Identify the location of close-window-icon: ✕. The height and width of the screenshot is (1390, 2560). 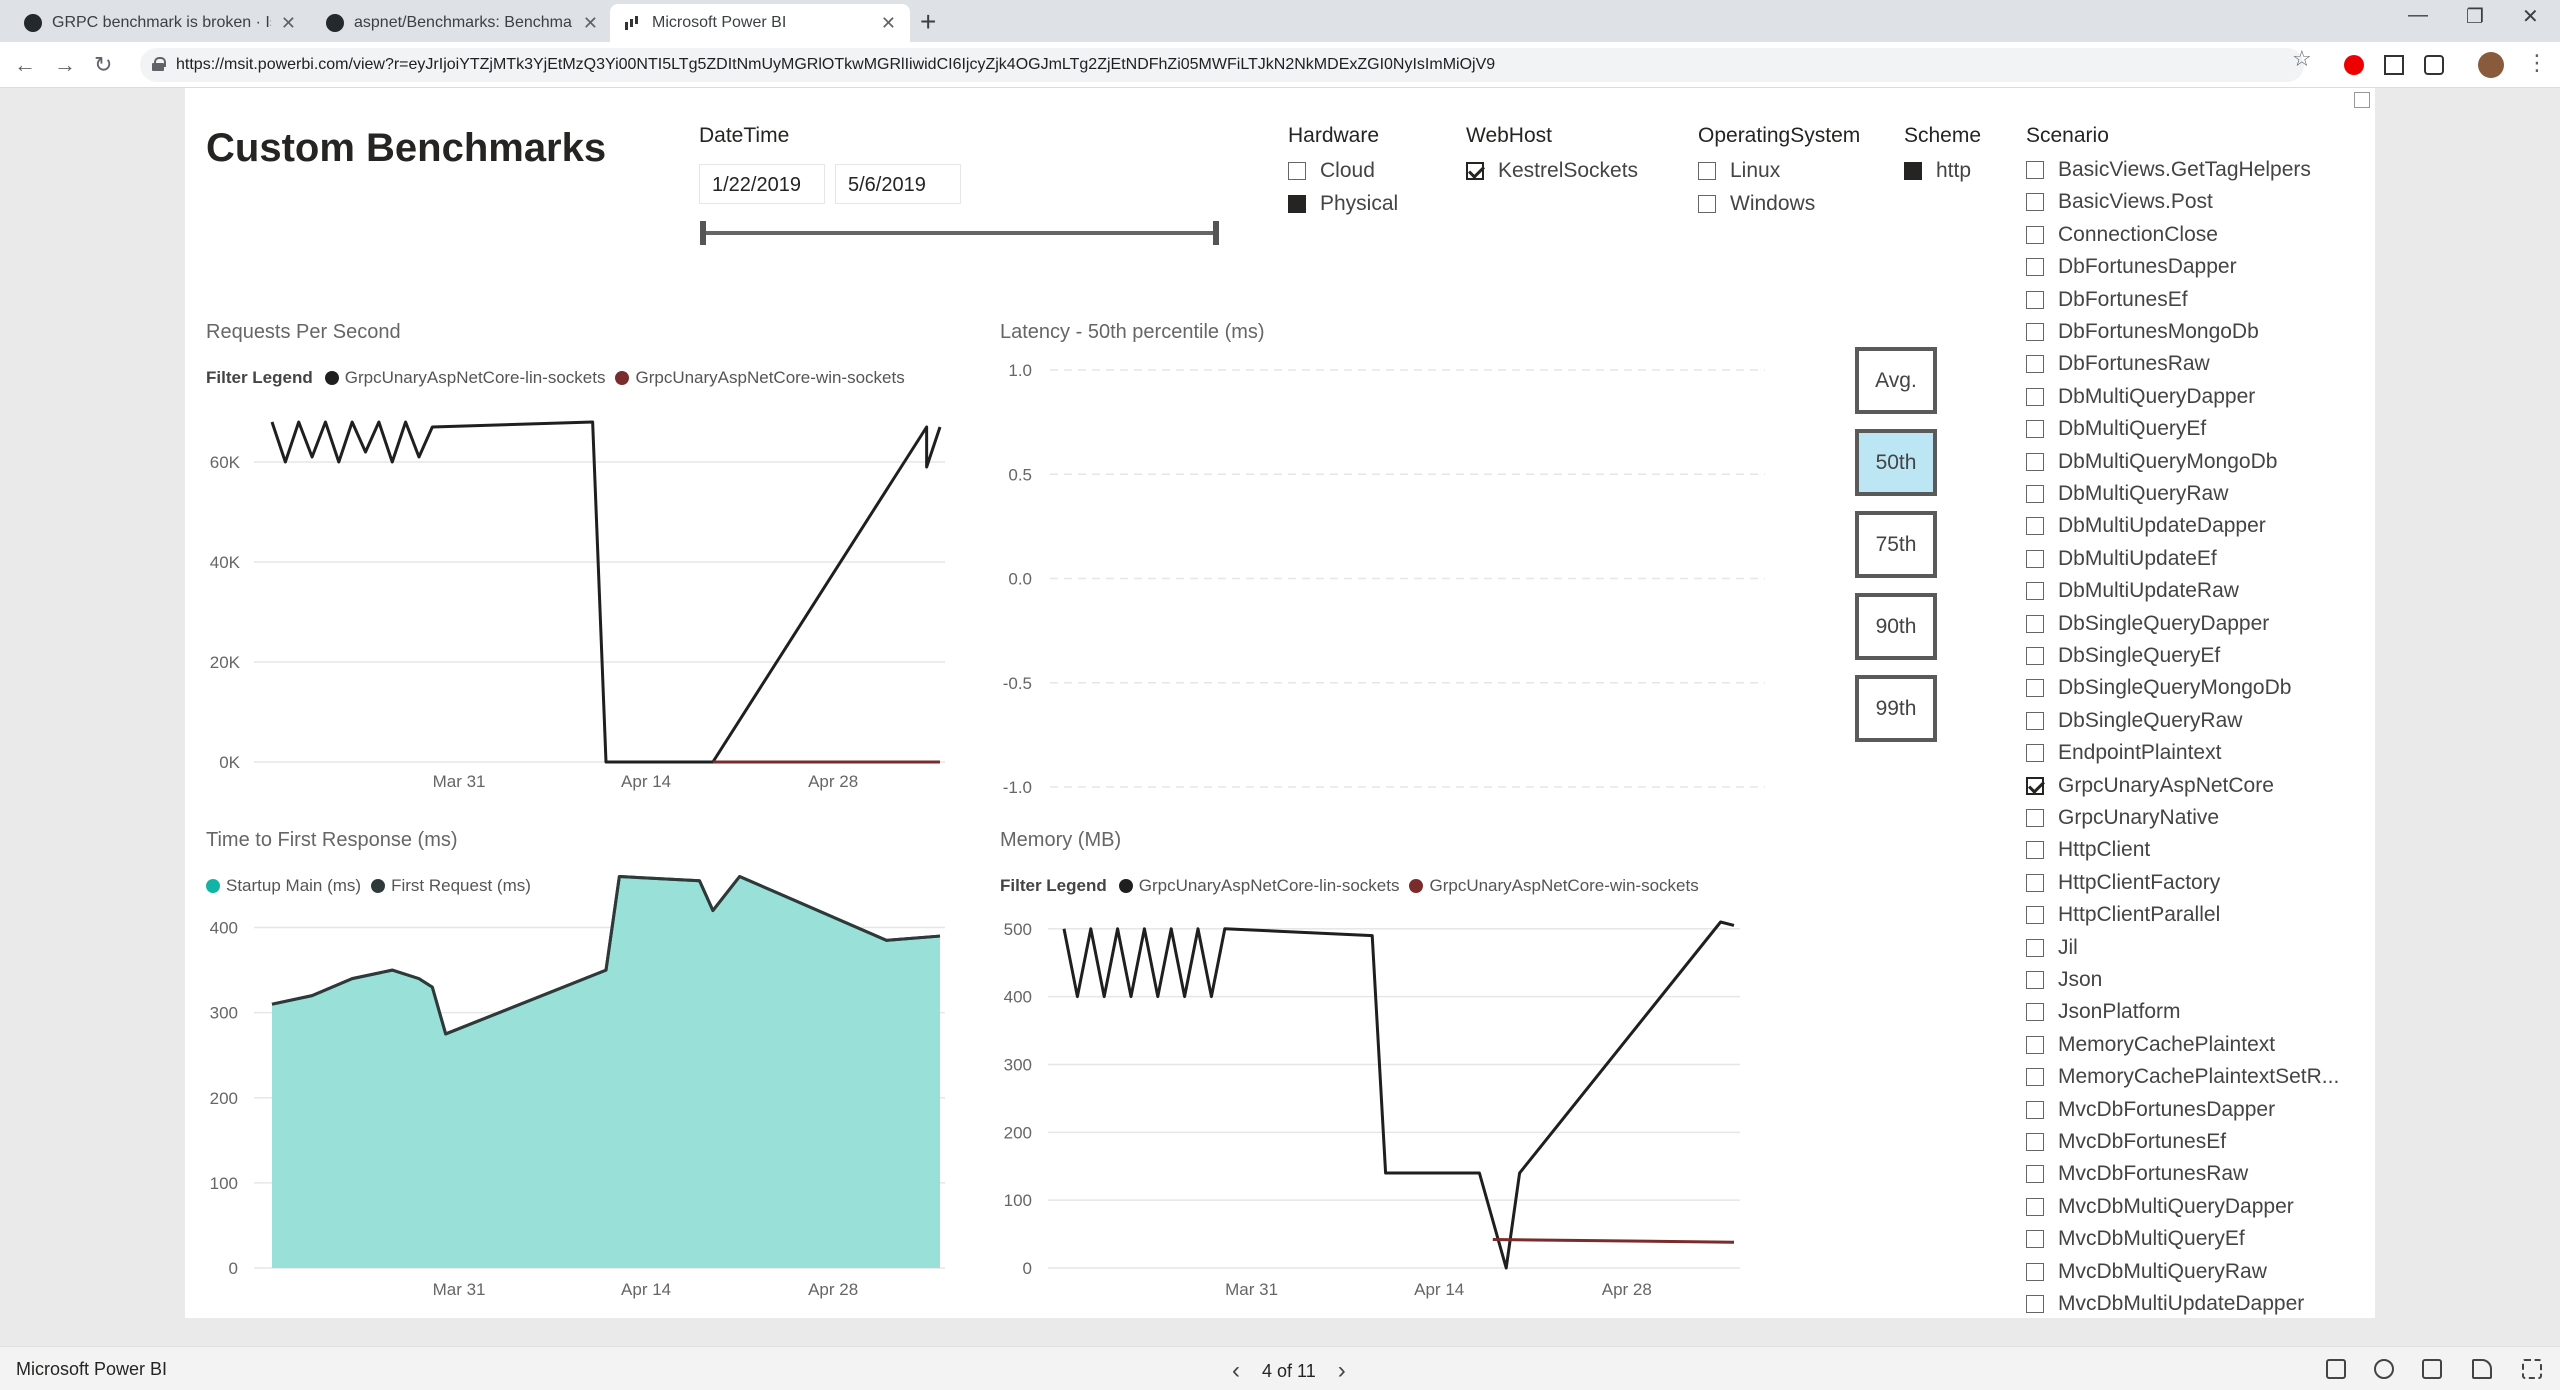
(2530, 17).